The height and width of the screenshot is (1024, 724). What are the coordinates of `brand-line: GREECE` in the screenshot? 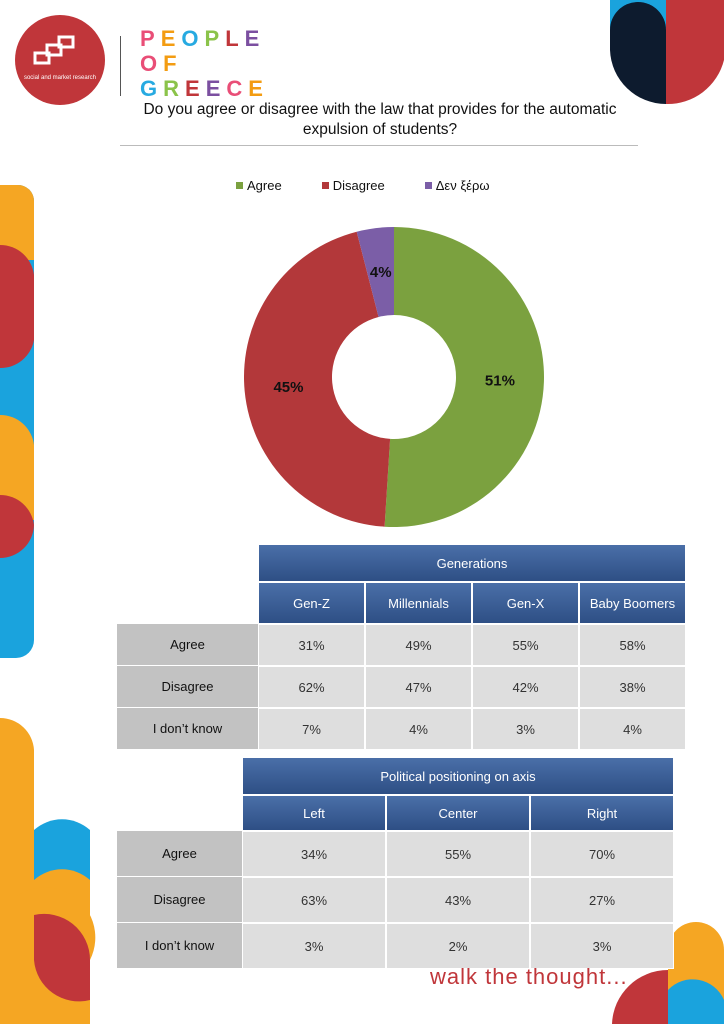 It's located at (204, 88).